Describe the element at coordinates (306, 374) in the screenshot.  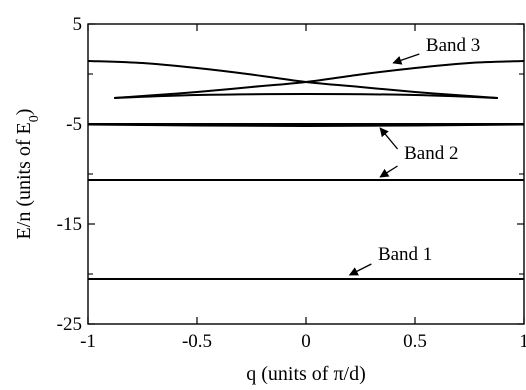
I see `x-axis-label: q (units of π/d)` at that location.